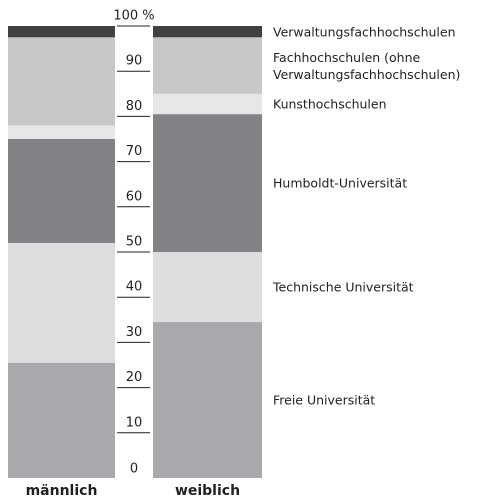 This screenshot has width=495, height=499. Describe the element at coordinates (343, 287) in the screenshot. I see `legend-label: Technische Universität` at that location.